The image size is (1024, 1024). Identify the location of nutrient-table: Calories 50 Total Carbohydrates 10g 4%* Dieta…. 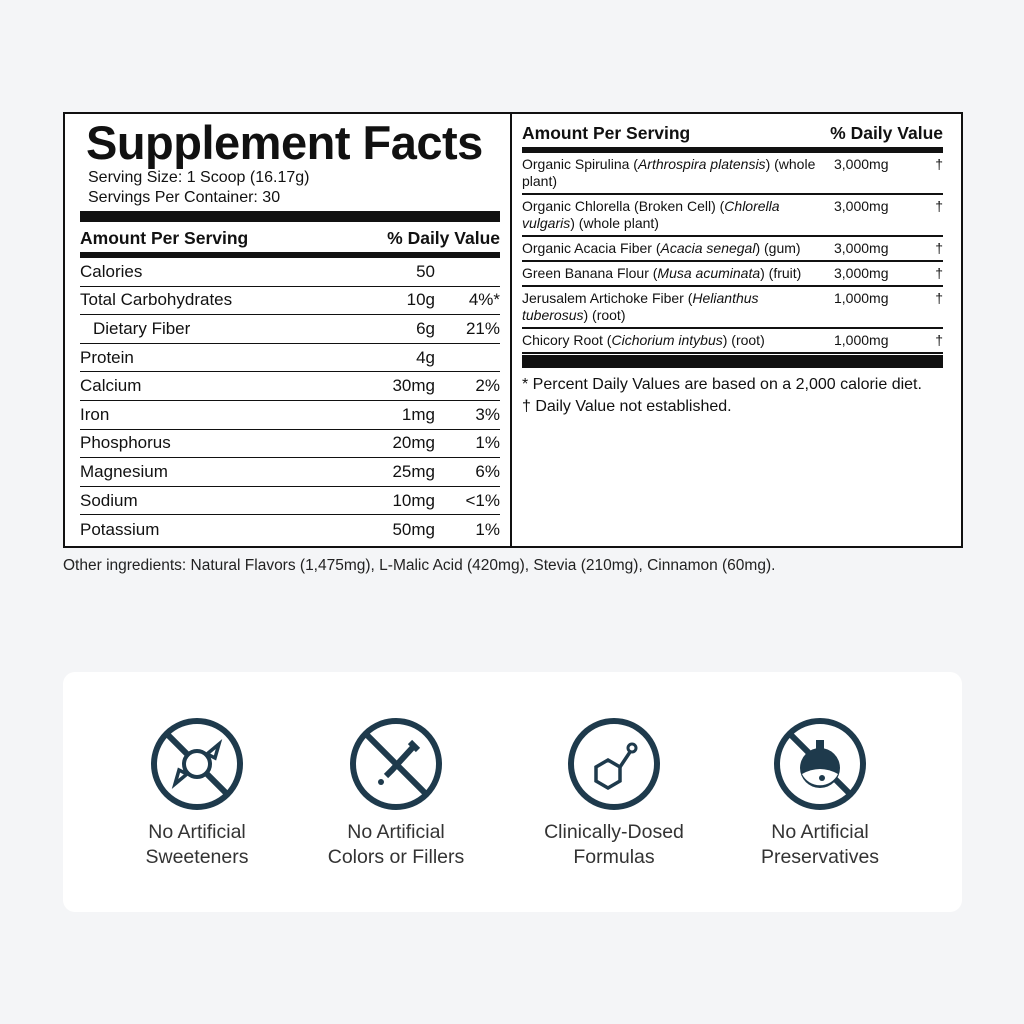
(290, 401).